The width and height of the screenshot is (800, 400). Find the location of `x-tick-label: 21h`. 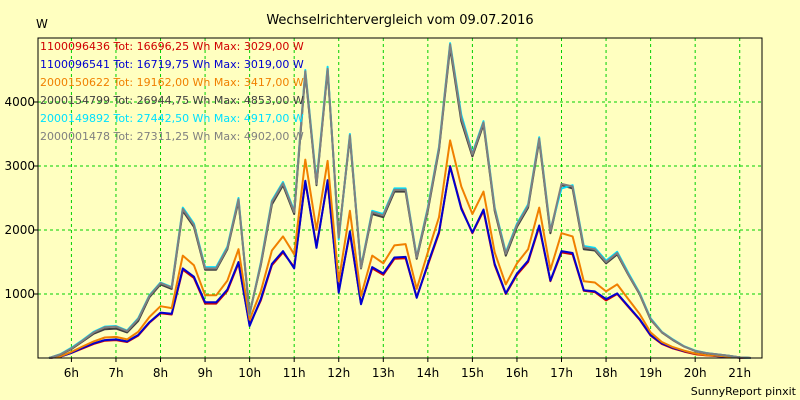

x-tick-label: 21h is located at coordinates (739, 373).